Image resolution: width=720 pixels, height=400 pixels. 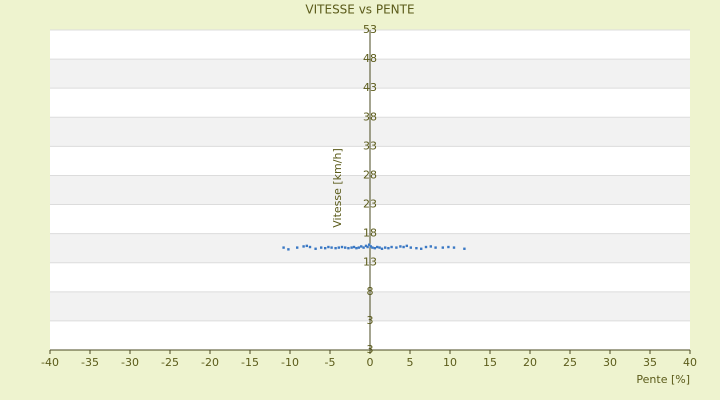 I want to click on x-tick-label: 30, so click(x=610, y=362).